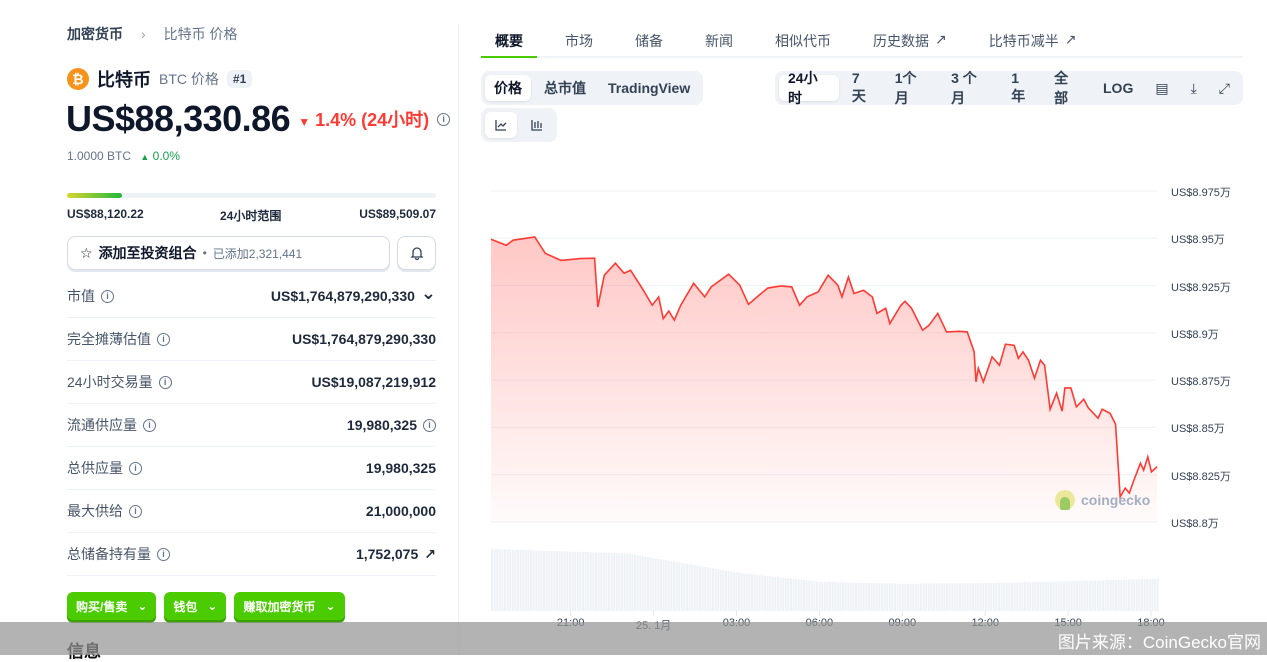 This screenshot has height=662, width=1267. Describe the element at coordinates (1195, 334) in the screenshot. I see `y-tick-label: US$8.9万` at that location.